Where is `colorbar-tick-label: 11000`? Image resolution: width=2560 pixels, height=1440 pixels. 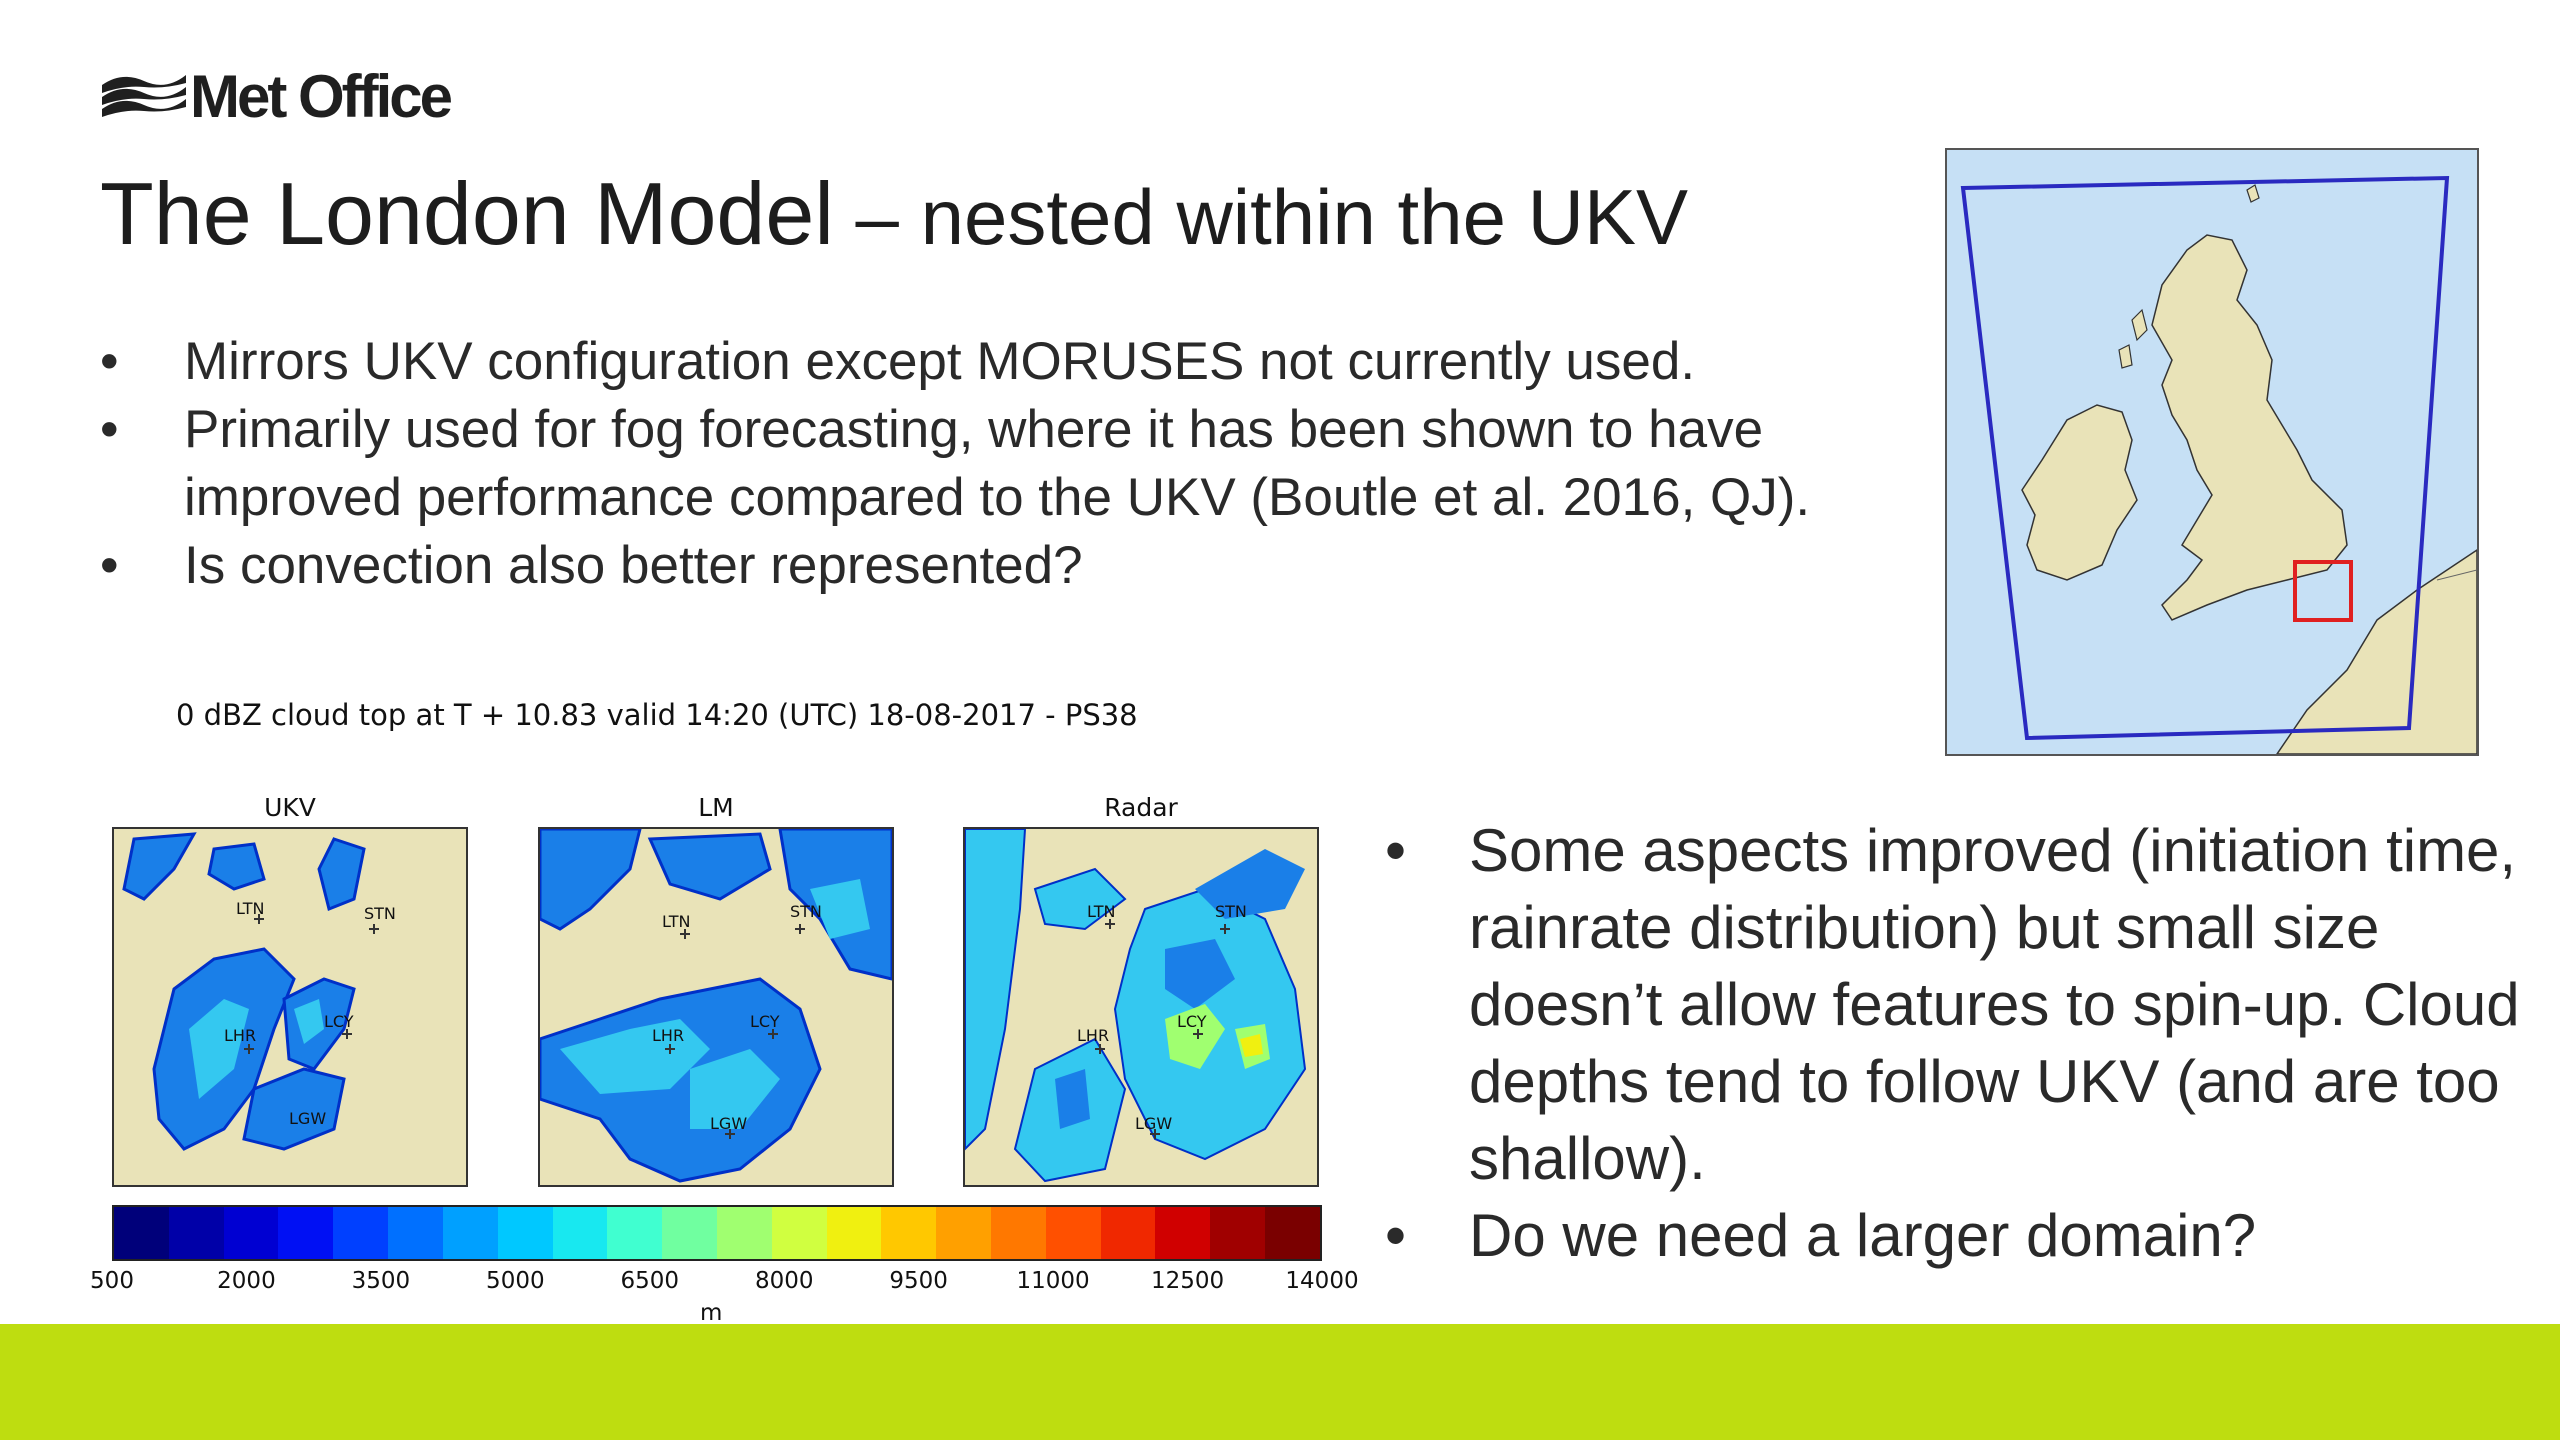
colorbar-tick-label: 11000 is located at coordinates (1053, 1281).